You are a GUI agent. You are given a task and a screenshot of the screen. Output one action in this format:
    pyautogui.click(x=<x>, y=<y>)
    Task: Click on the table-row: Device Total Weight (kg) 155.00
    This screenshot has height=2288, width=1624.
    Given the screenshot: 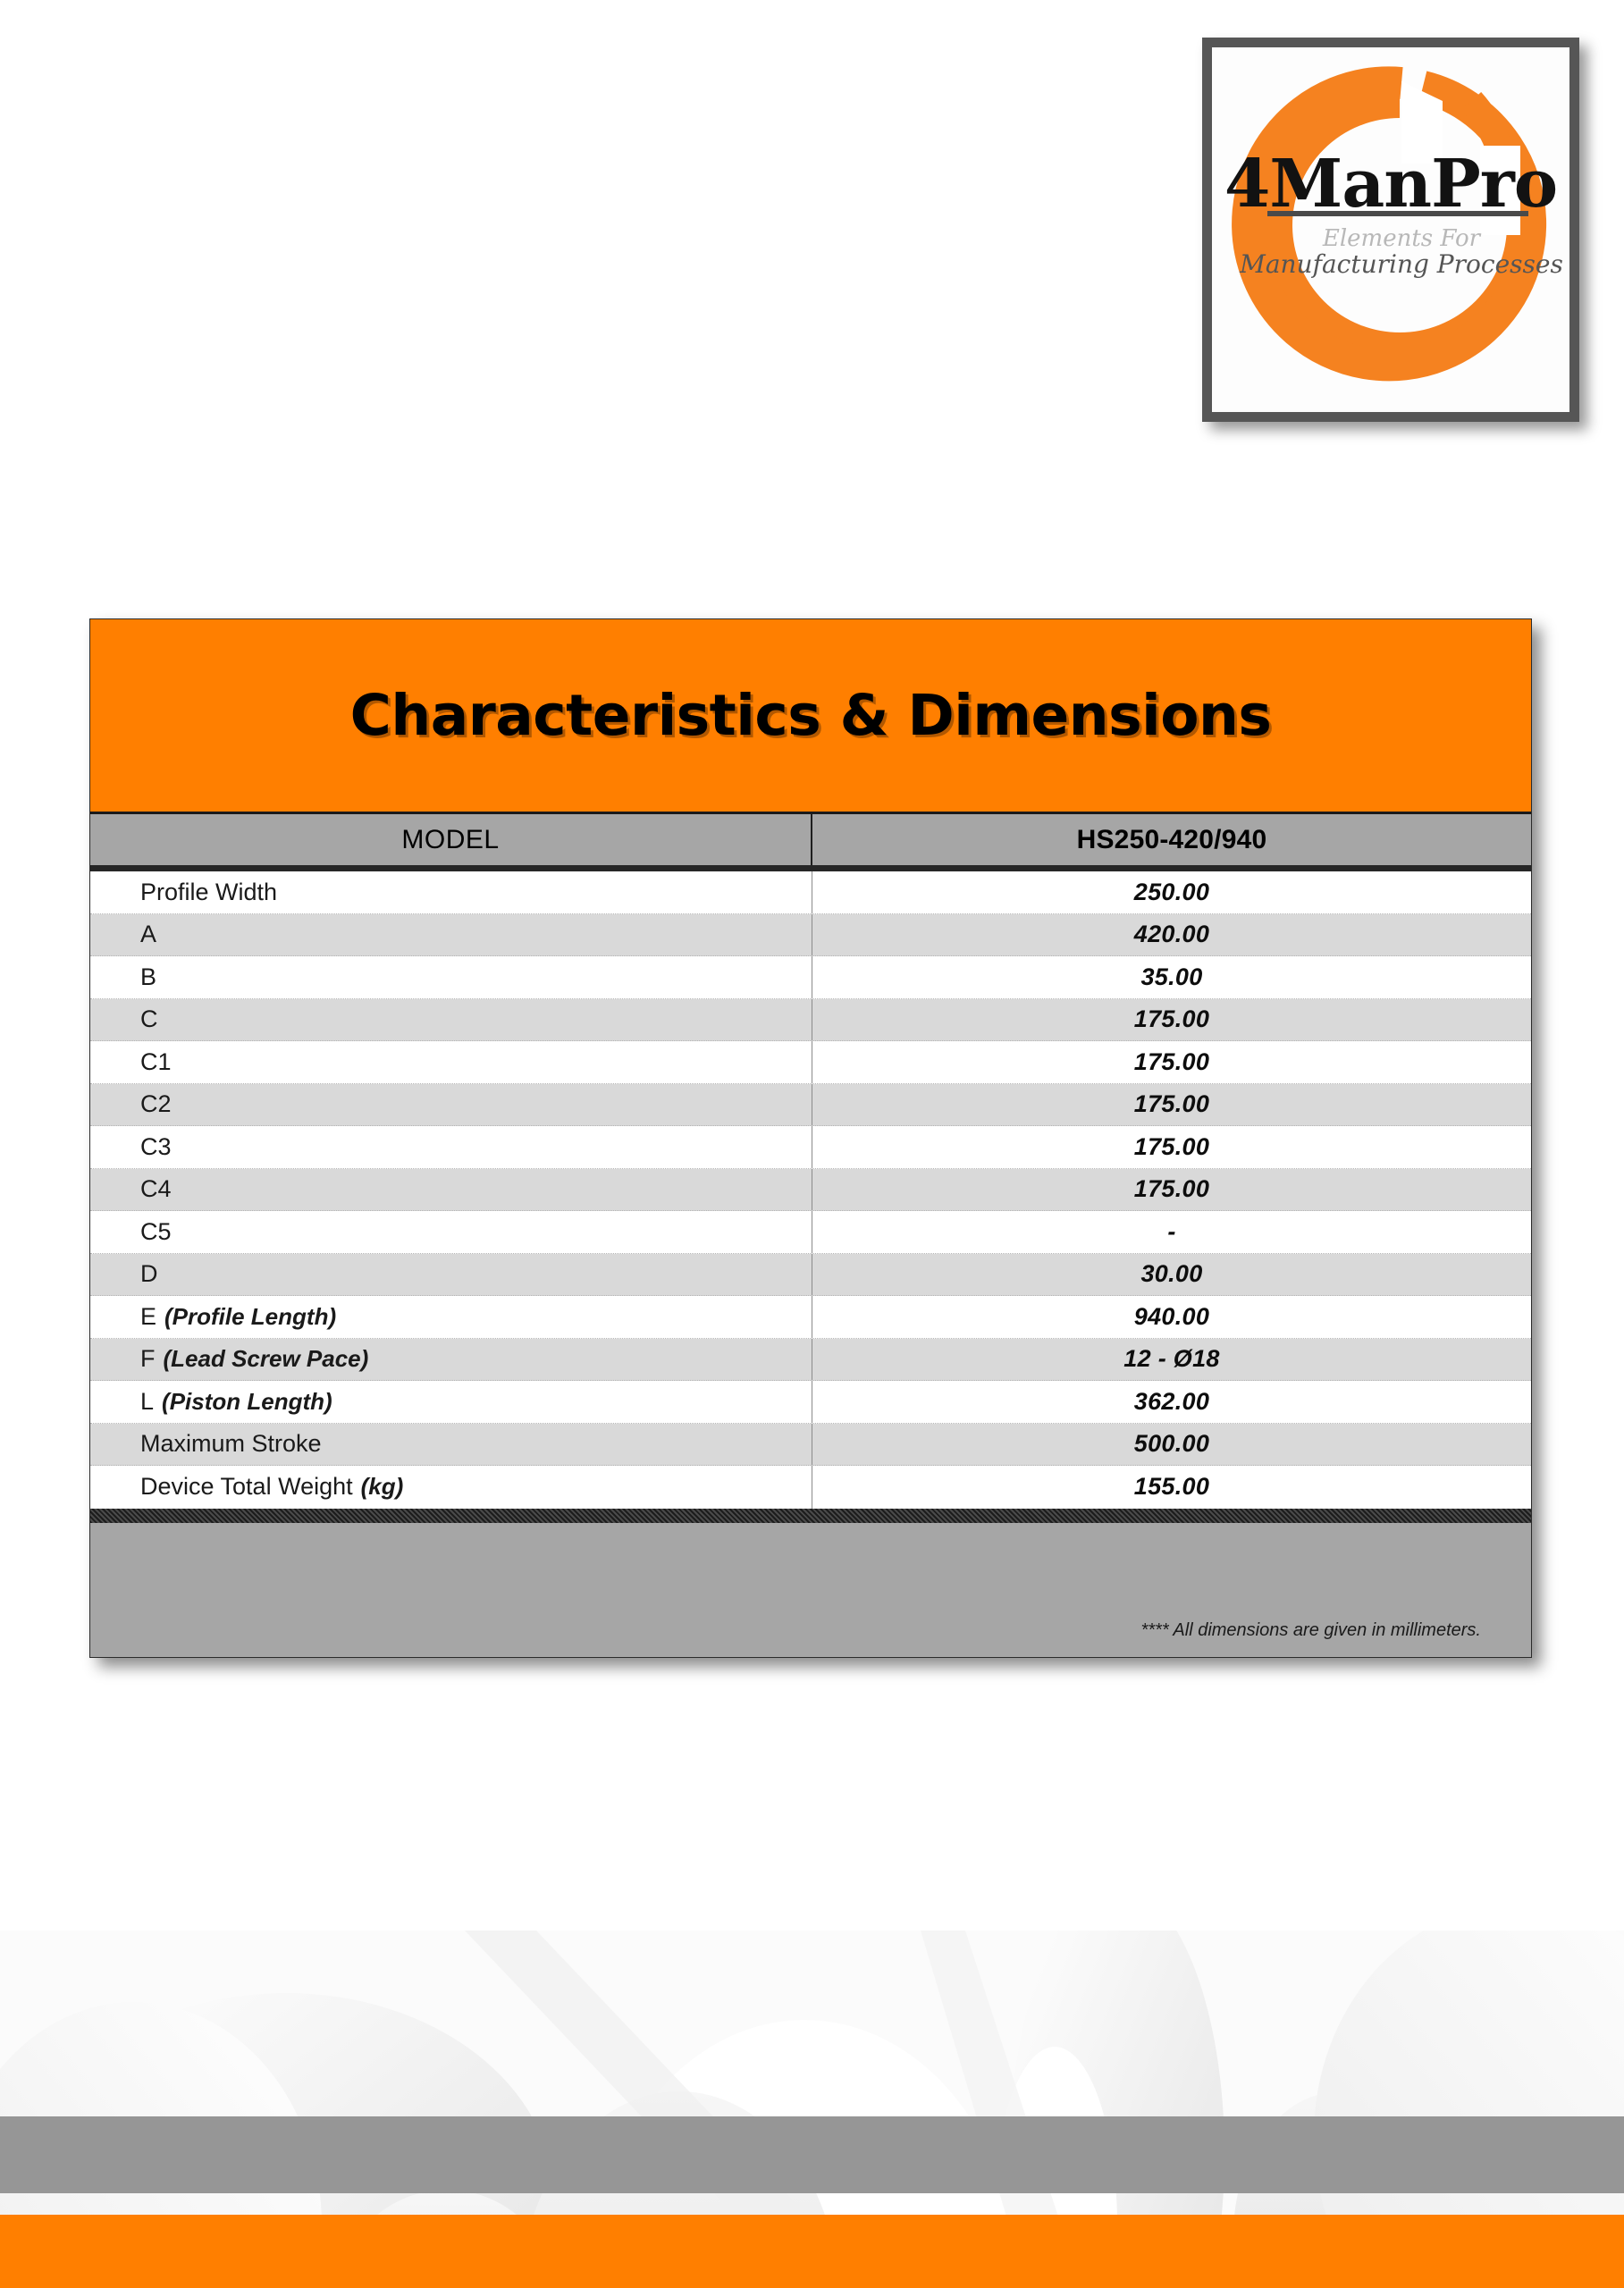 What is the action you would take?
    pyautogui.click(x=810, y=1488)
    